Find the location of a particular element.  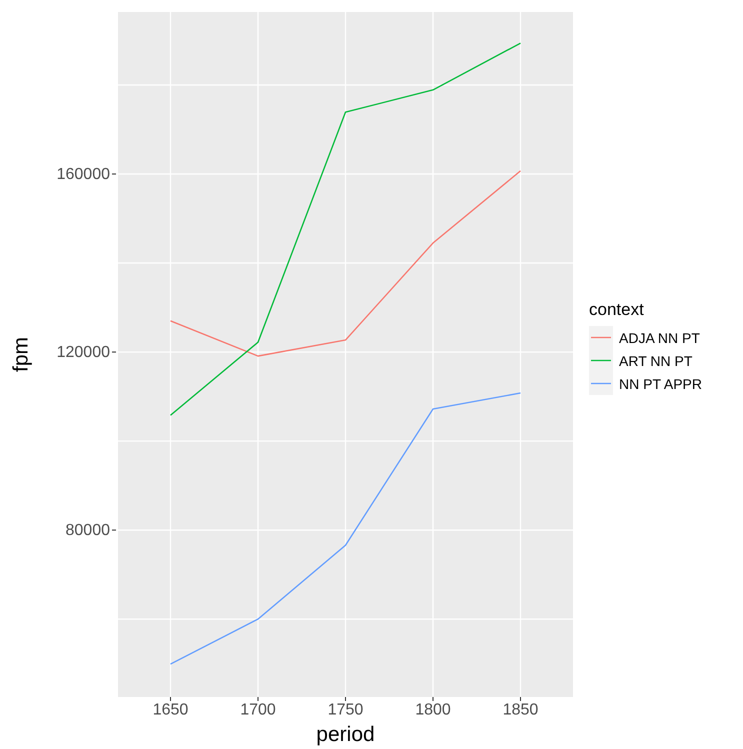

x-tick-label: 1750 is located at coordinates (346, 709).